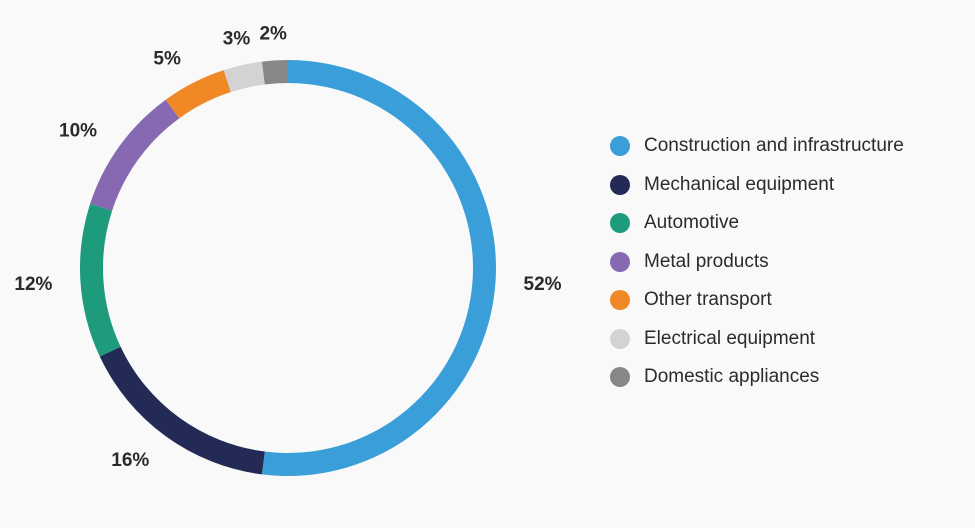 Image resolution: width=975 pixels, height=528 pixels. Describe the element at coordinates (706, 261) in the screenshot. I see `legend-label: Metal products` at that location.